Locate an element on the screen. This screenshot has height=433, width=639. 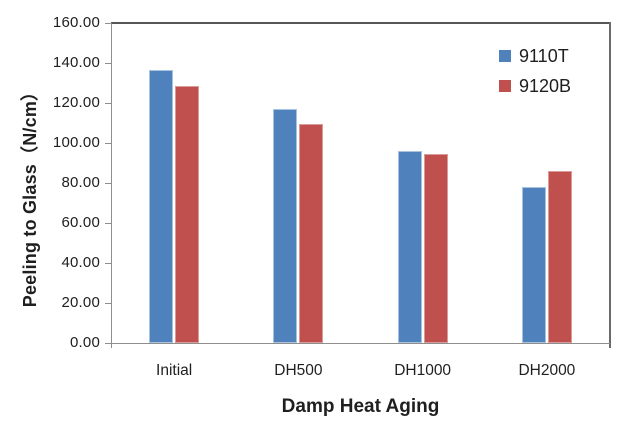
legend-label: 9110T is located at coordinates (544, 55).